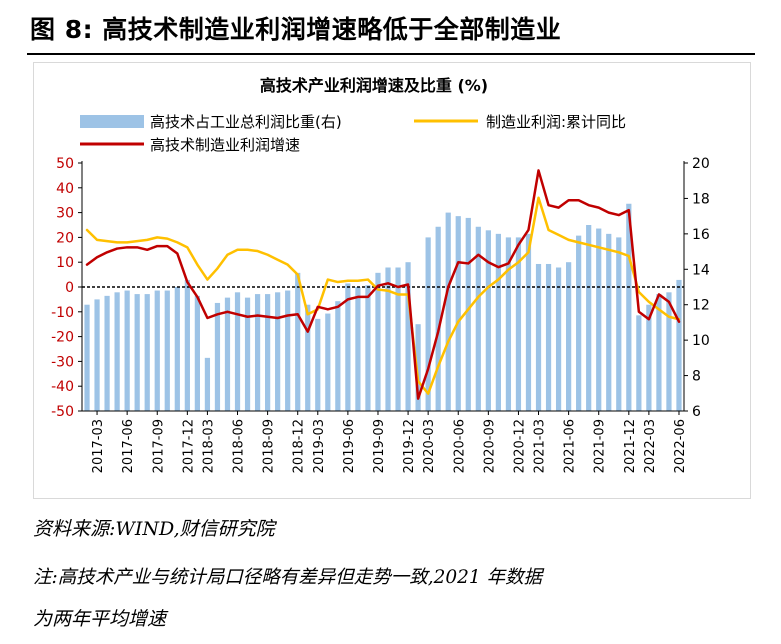 The image size is (781, 644). I want to click on left-tick-label: 30, so click(65, 214).